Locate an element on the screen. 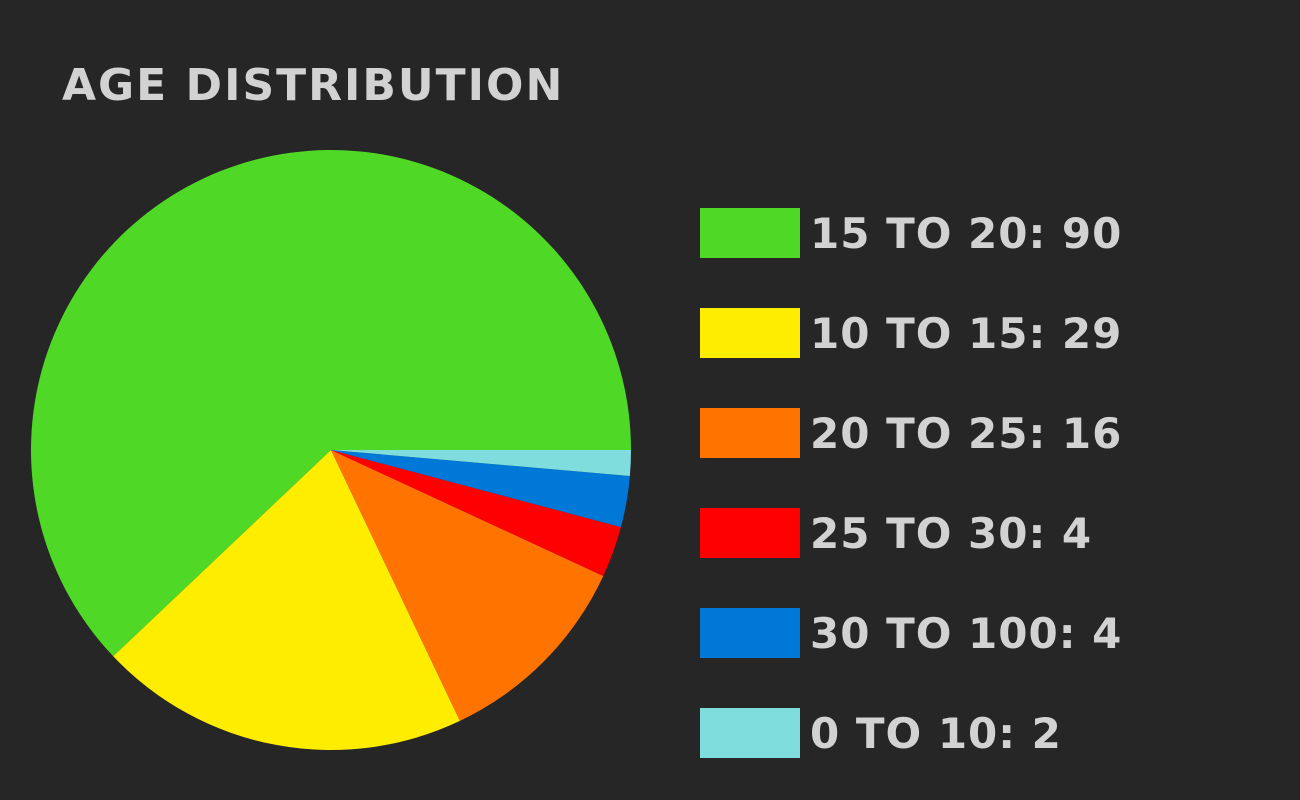 The image size is (1300, 800). legend-label: 10 to 15: 29 is located at coordinates (966, 333).